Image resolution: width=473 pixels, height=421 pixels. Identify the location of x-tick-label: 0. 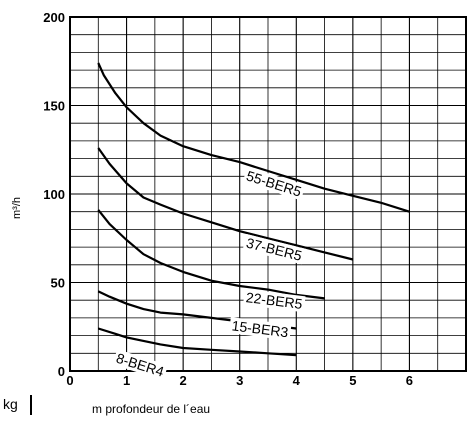
(69, 380).